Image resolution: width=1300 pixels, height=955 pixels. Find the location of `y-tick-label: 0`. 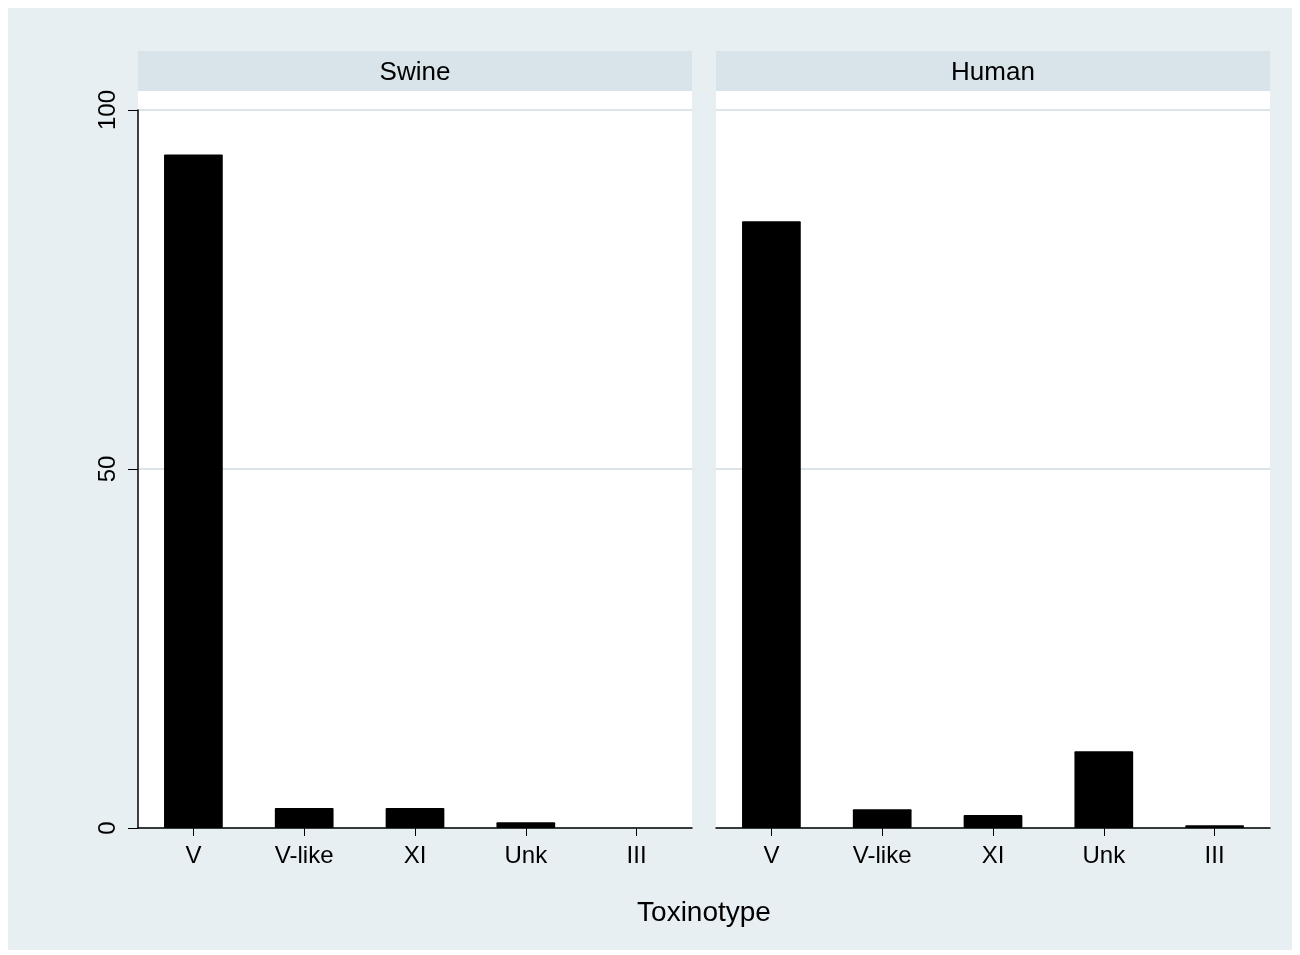

y-tick-label: 0 is located at coordinates (106, 828).